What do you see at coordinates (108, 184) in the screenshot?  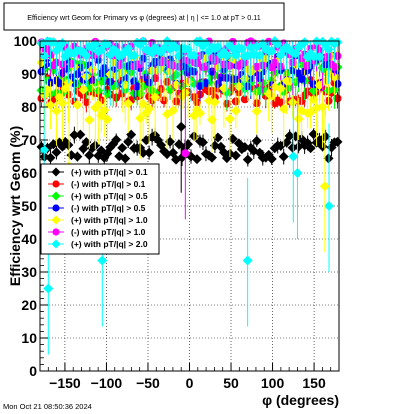 I see `legend-label: (-) with pT/|q| > 0.1` at bounding box center [108, 184].